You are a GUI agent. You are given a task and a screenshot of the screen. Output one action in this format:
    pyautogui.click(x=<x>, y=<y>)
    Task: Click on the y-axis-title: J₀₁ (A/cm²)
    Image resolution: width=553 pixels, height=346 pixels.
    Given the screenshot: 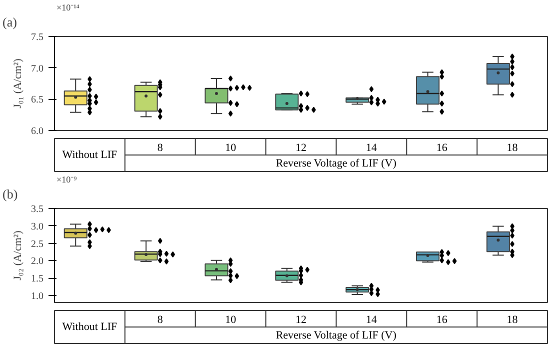 What is the action you would take?
    pyautogui.click(x=18, y=83)
    